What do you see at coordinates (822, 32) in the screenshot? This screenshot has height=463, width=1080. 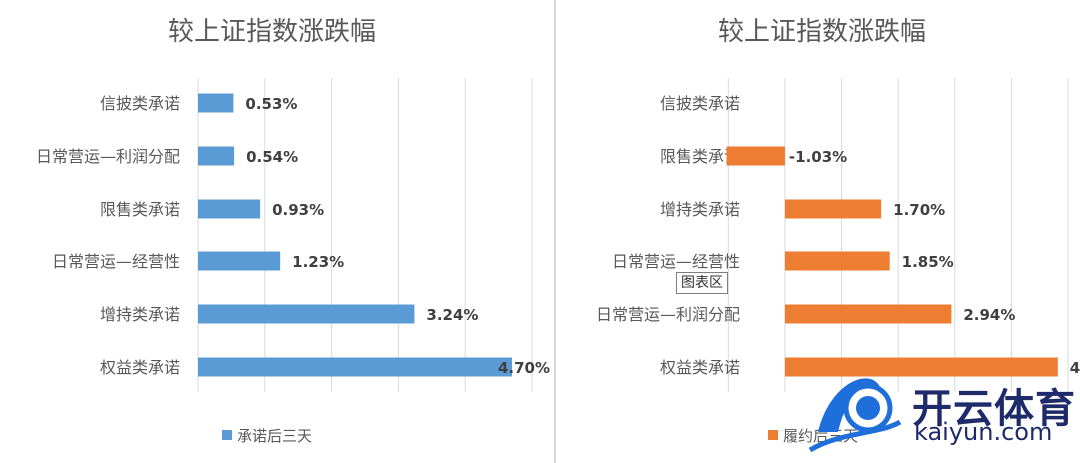 I see `chart-title-right: 较上证指数涨跌幅` at bounding box center [822, 32].